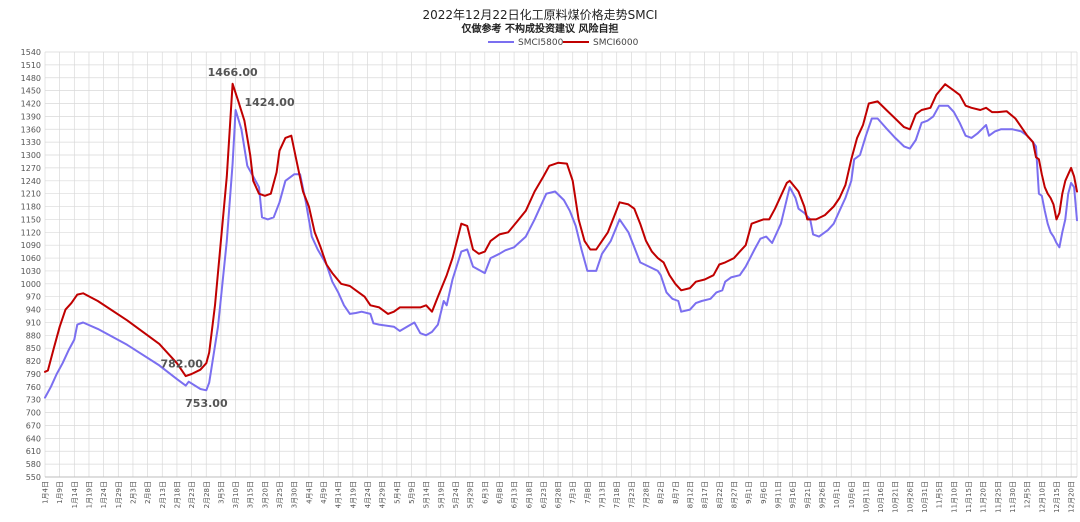  What do you see at coordinates (940, 494) in the screenshot?
I see `x-tick-label: 11月5日` at bounding box center [940, 494].